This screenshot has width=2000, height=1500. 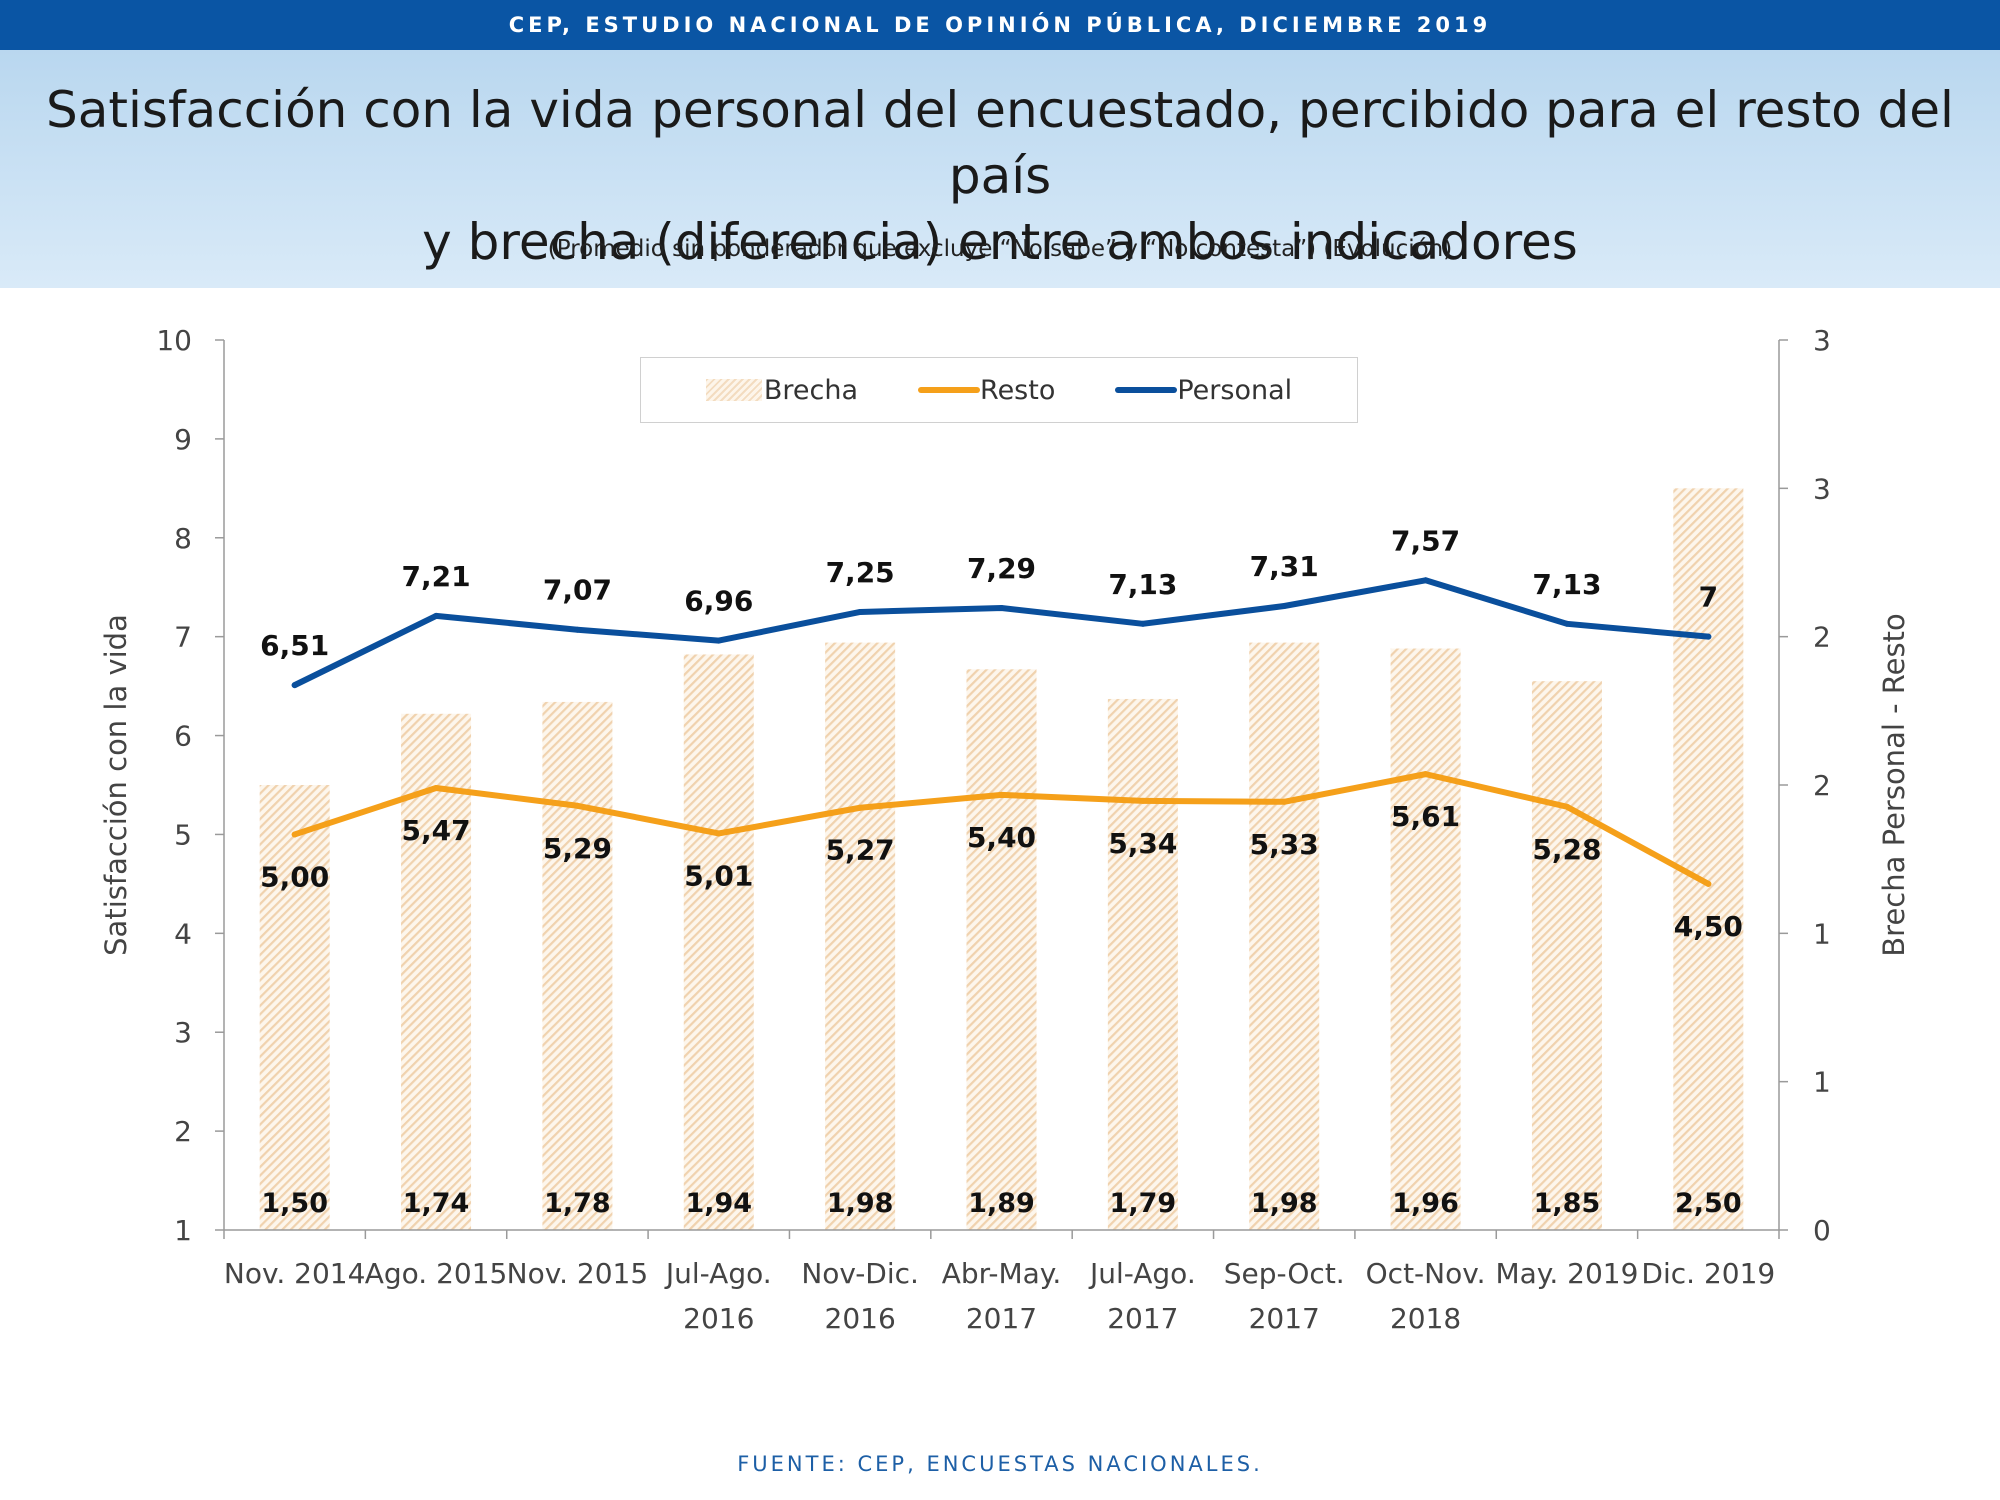 What do you see at coordinates (183, 1131) in the screenshot?
I see `left-tick-label: 2` at bounding box center [183, 1131].